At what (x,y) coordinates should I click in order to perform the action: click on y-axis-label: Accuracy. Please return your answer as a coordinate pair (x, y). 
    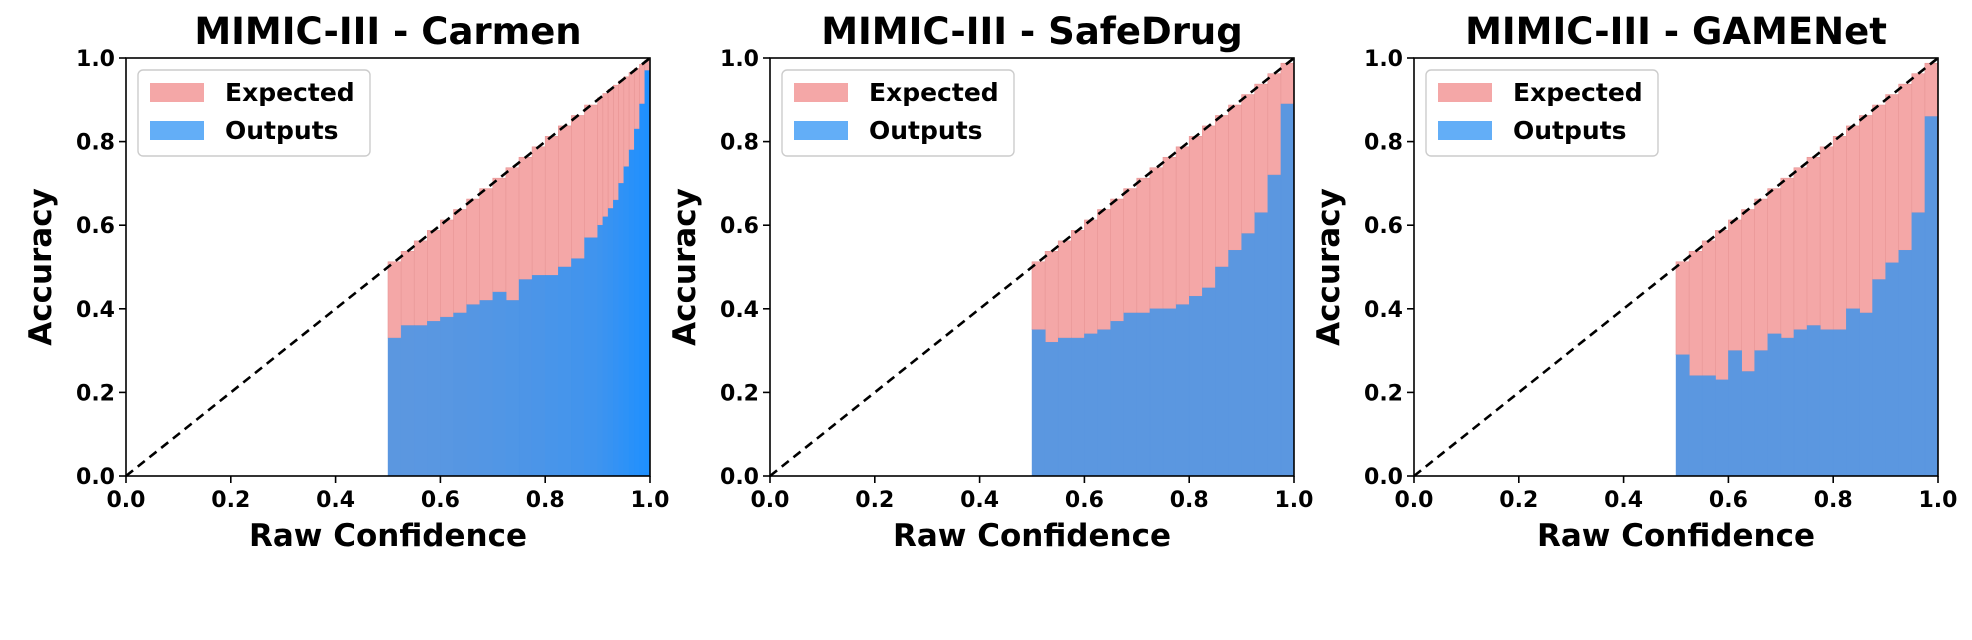
    Looking at the image, I should click on (1329, 267).